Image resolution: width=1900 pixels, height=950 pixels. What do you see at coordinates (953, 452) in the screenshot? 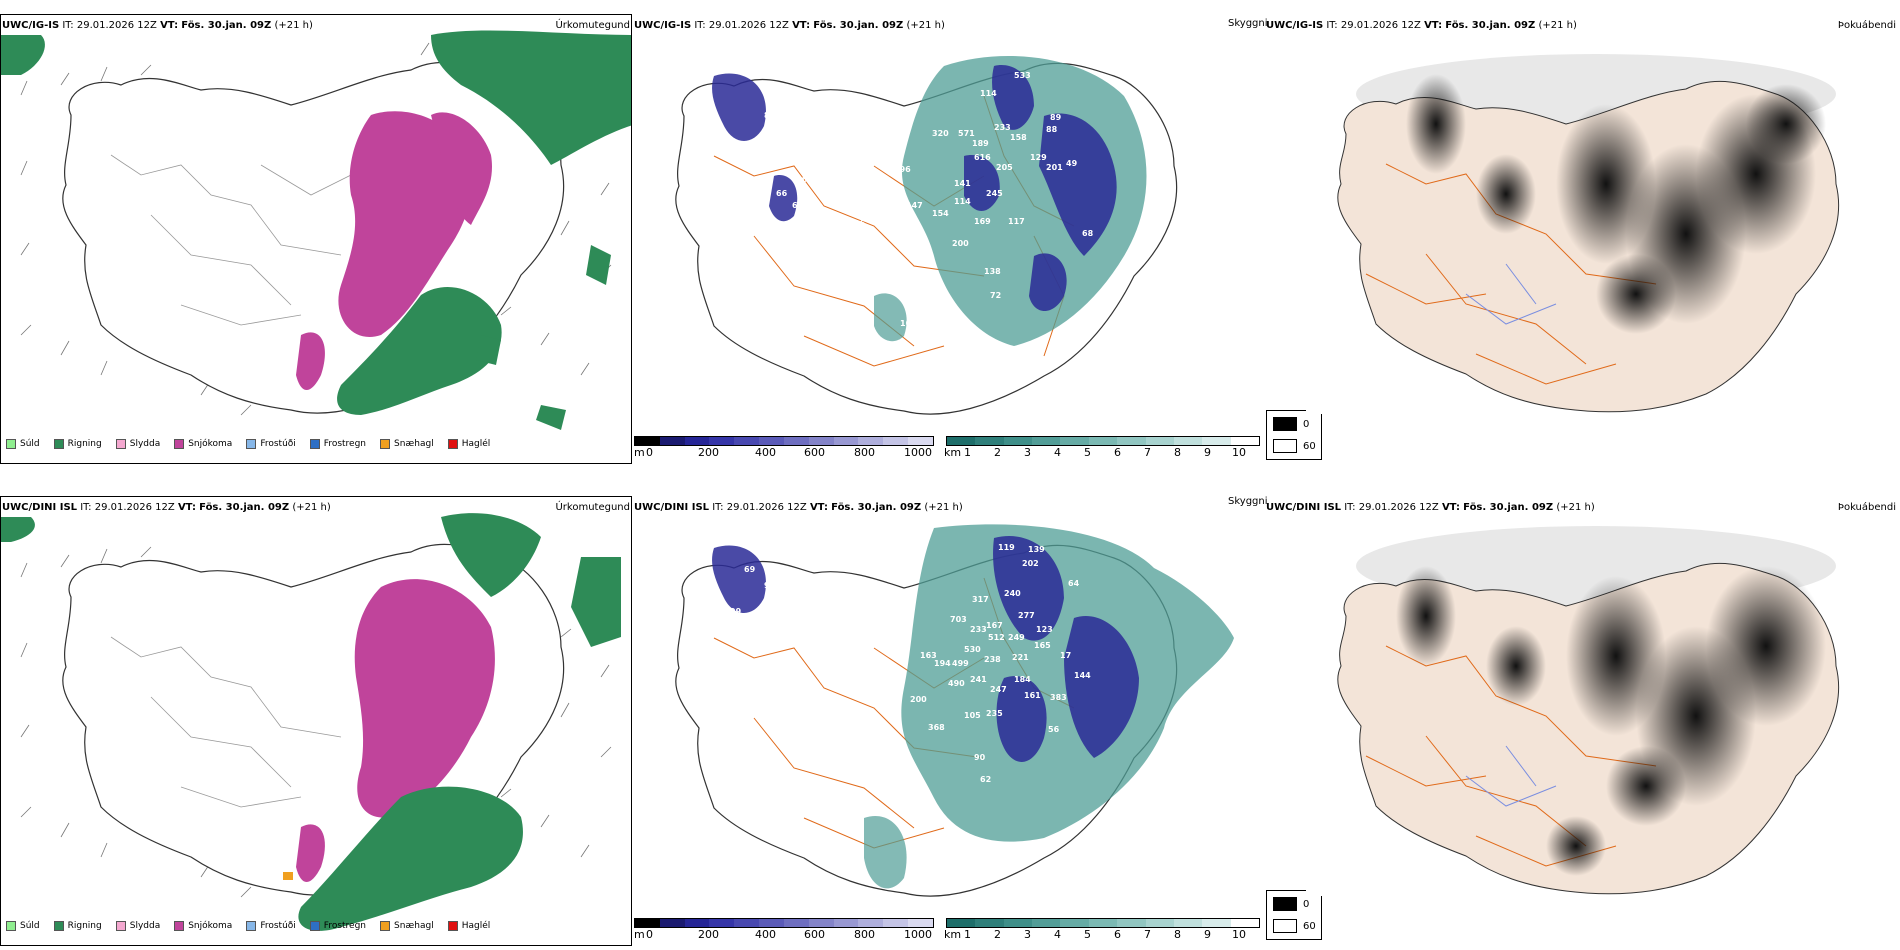
I see `visibility-unit-top: km` at bounding box center [953, 452].